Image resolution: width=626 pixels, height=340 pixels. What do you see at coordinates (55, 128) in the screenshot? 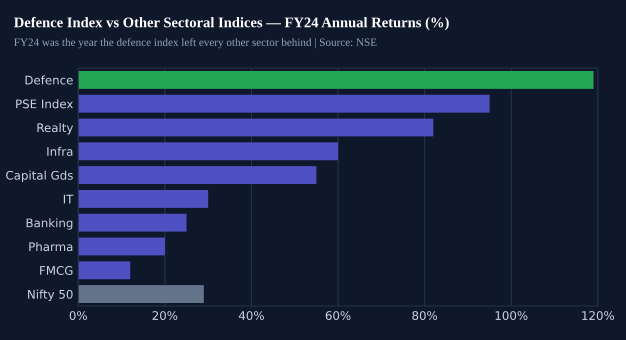
I see `y-tick-label: Realty` at bounding box center [55, 128].